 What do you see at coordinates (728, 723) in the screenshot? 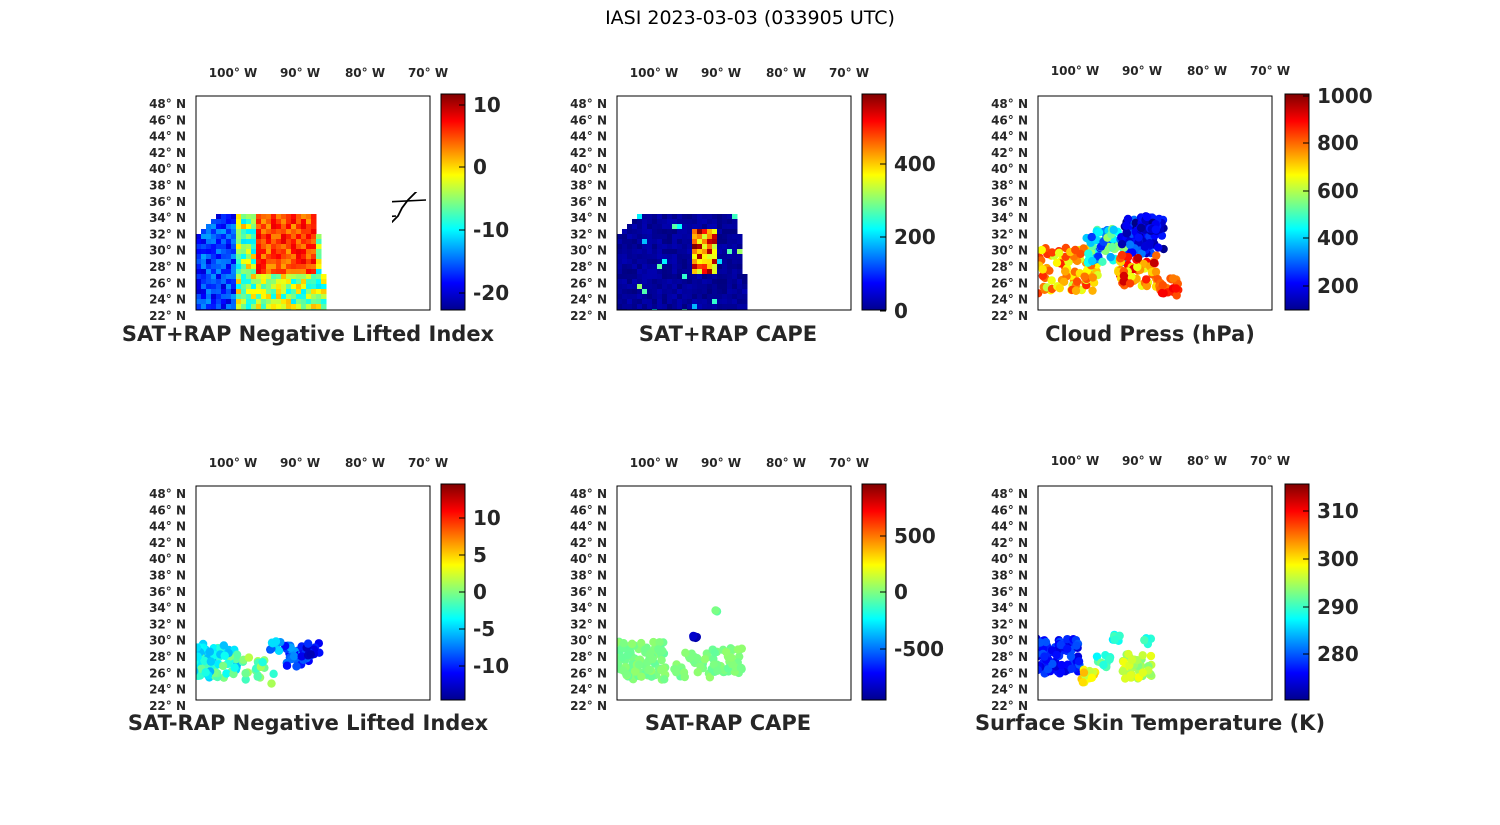
I see `panel-title: SAT-RAP CAPE` at bounding box center [728, 723].